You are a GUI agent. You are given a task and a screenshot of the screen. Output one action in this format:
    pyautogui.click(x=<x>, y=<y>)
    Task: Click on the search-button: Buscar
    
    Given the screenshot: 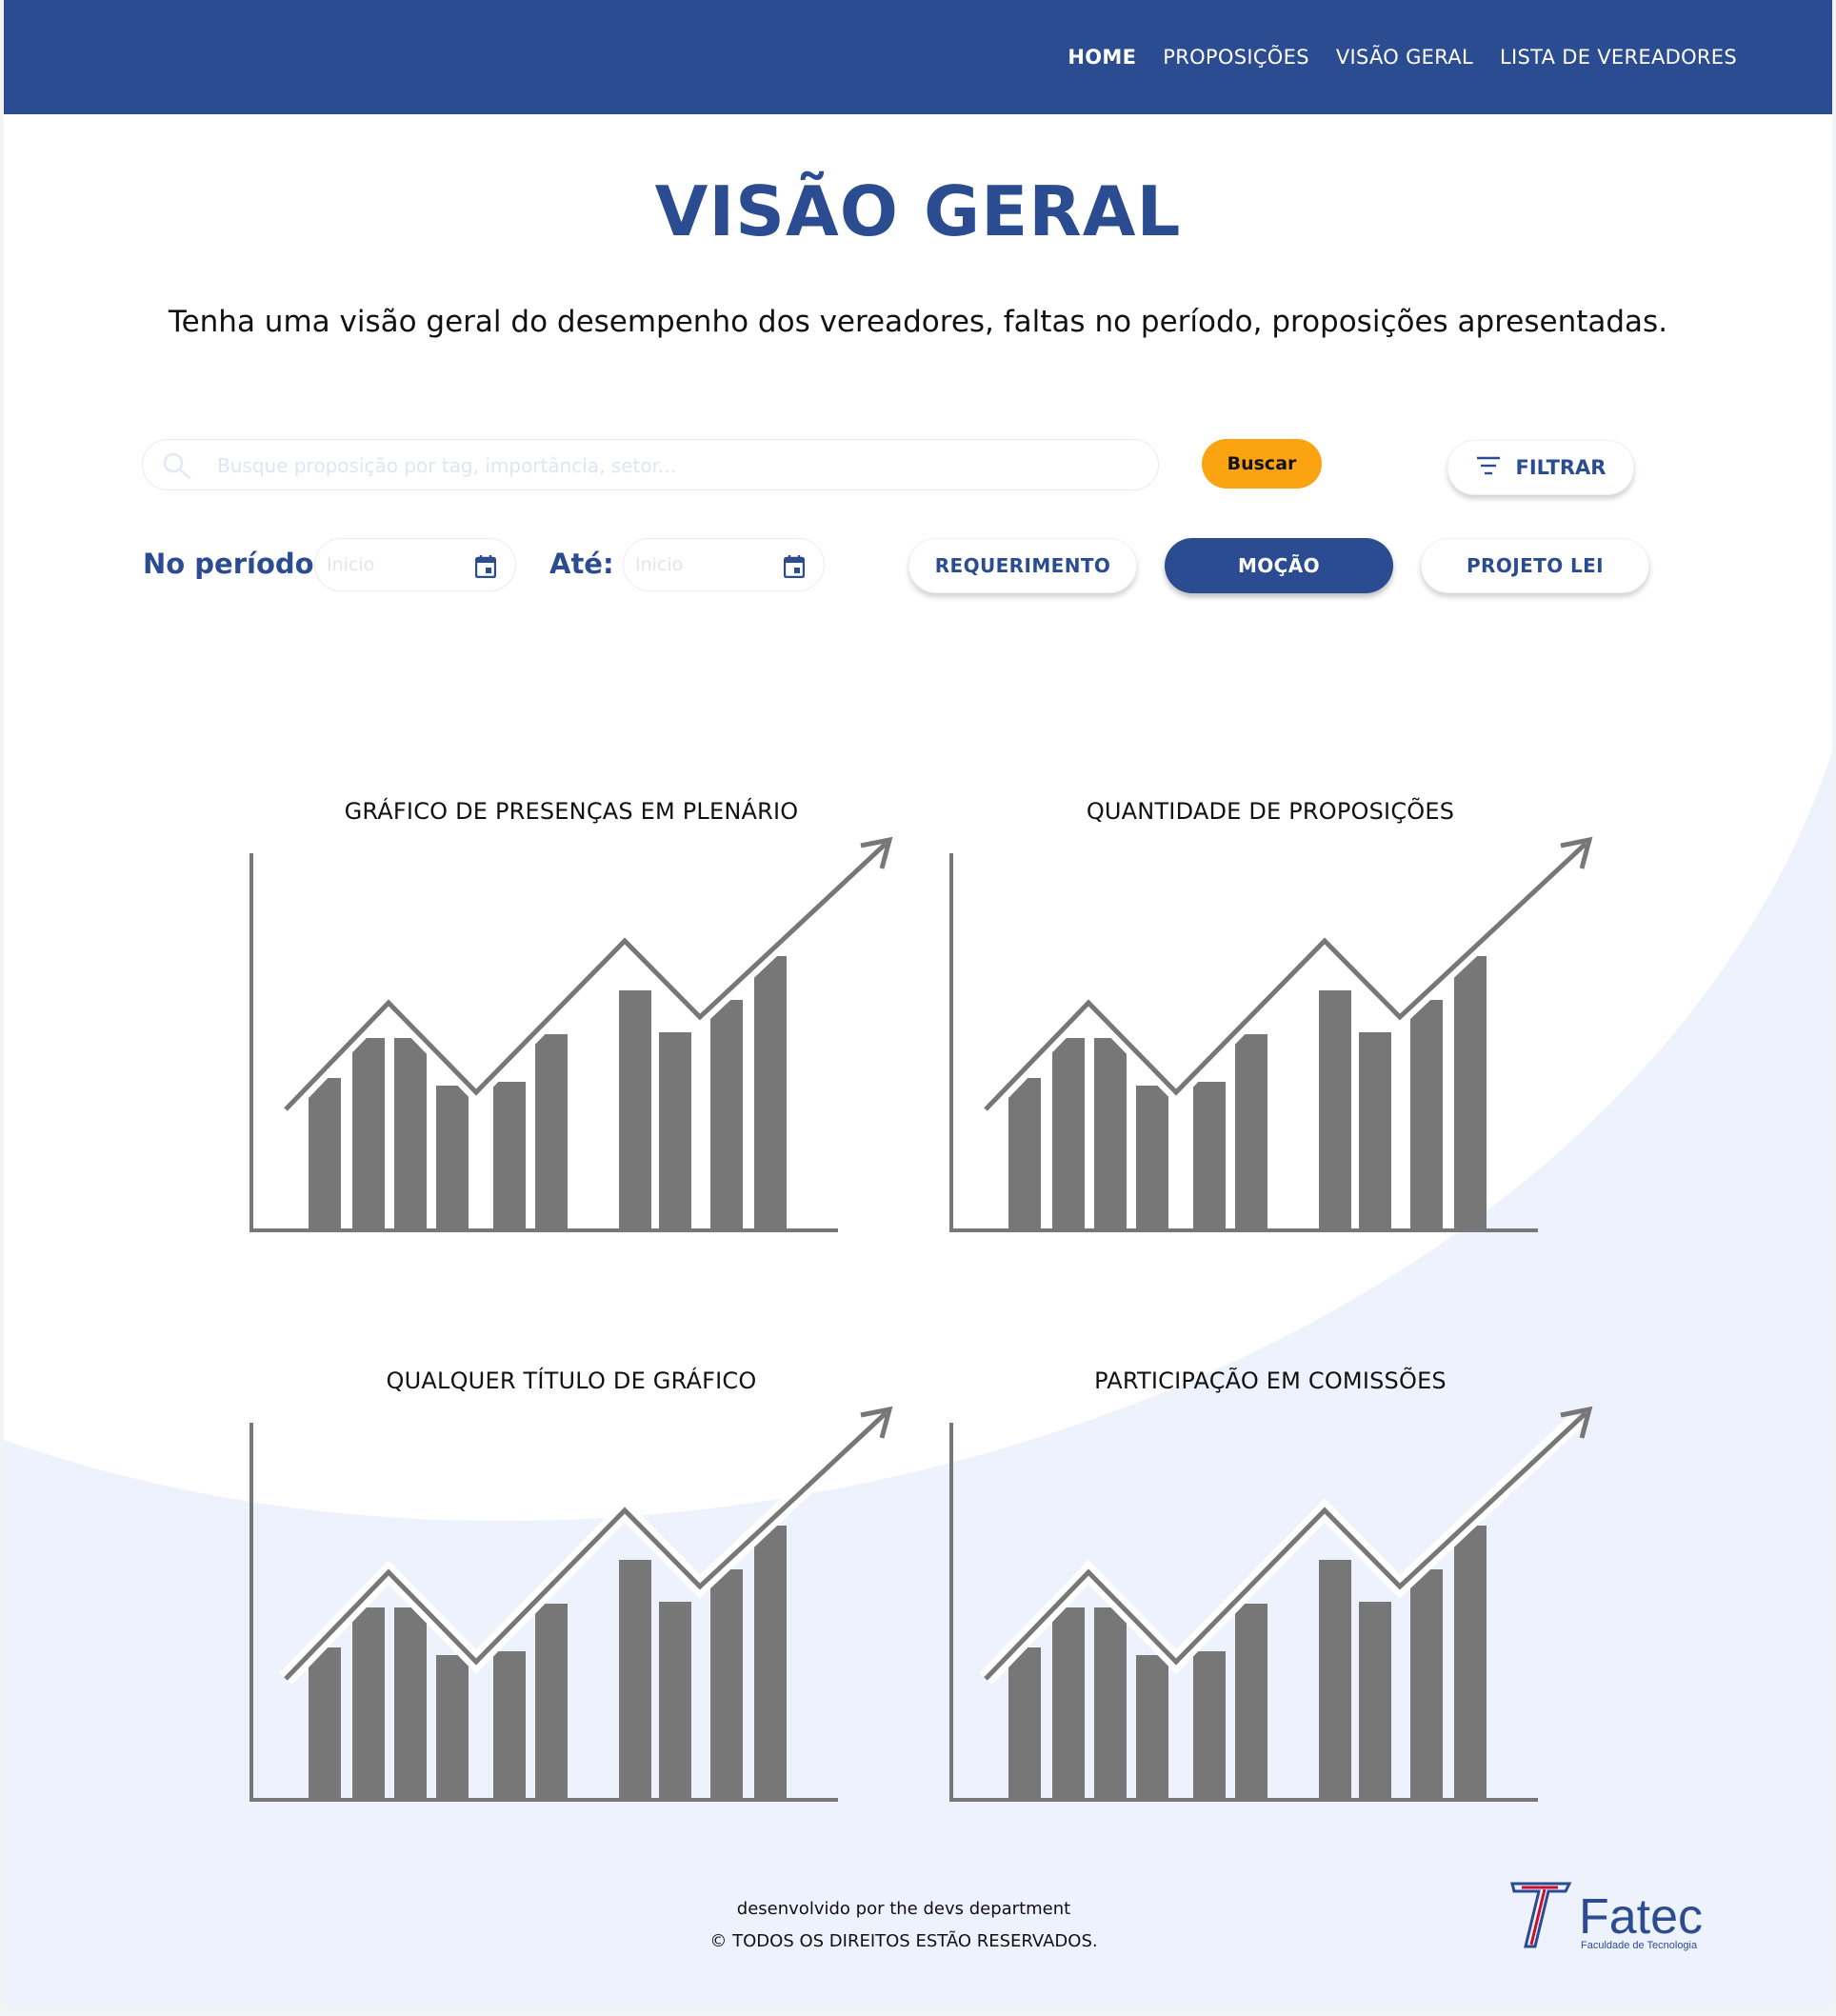 What is the action you would take?
    pyautogui.click(x=1262, y=464)
    